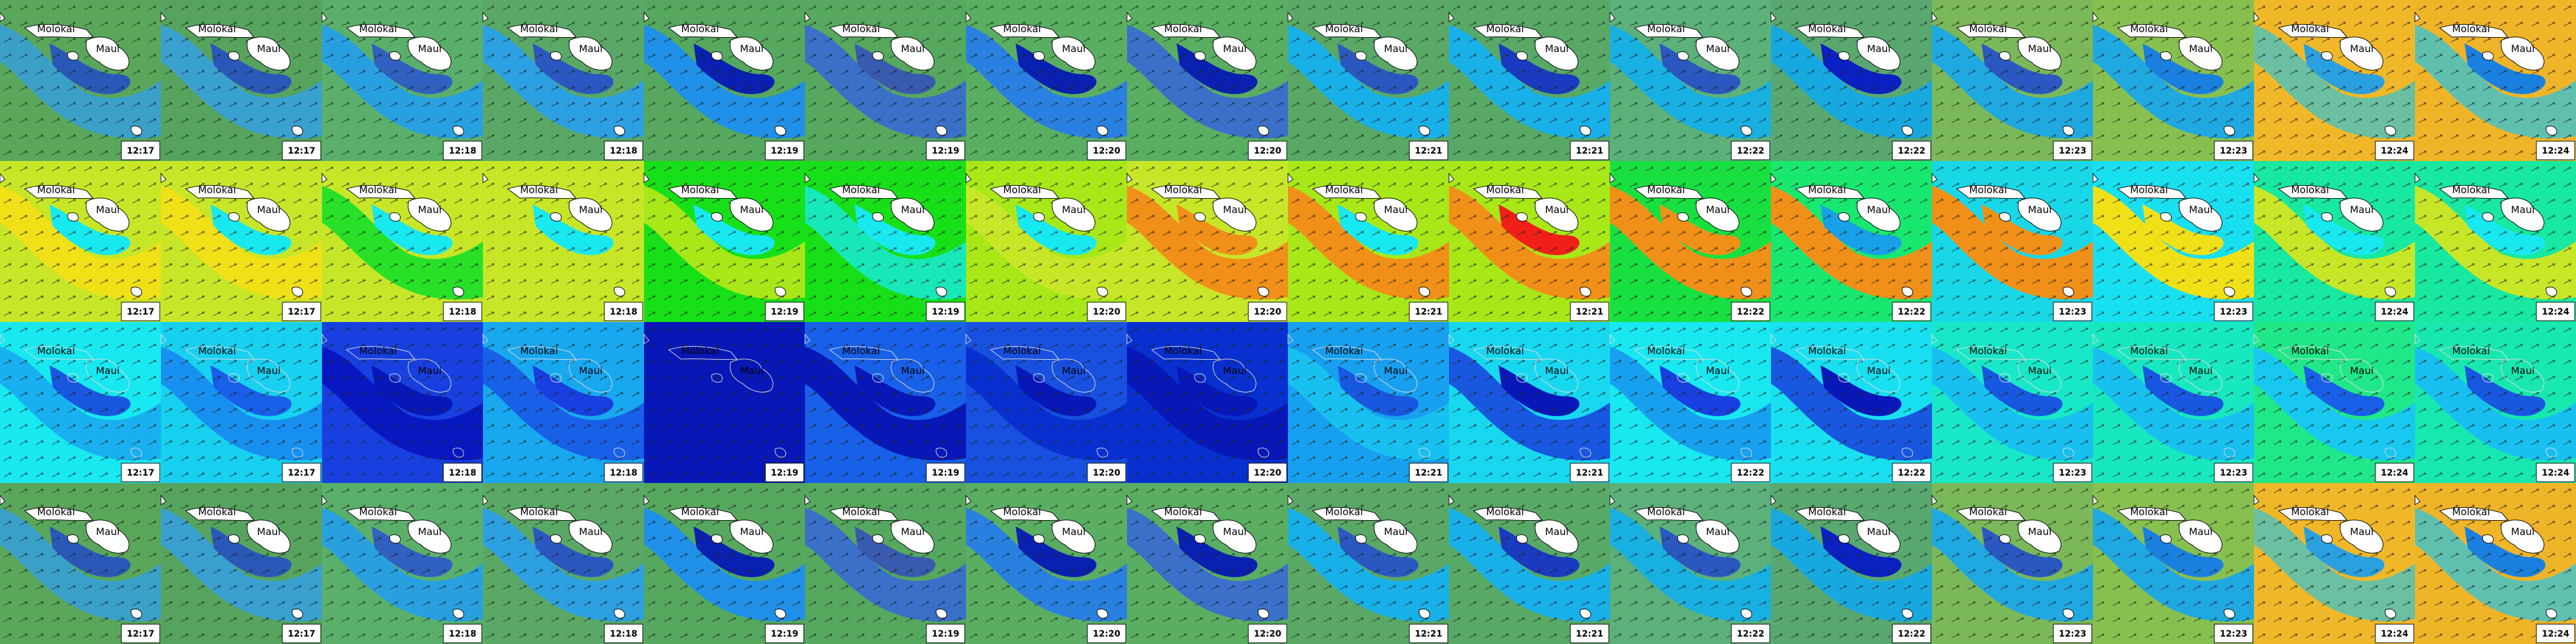 This screenshot has width=2576, height=644. What do you see at coordinates (885, 402) in the screenshot?
I see `map-tile: Molokai Maui 12:19` at bounding box center [885, 402].